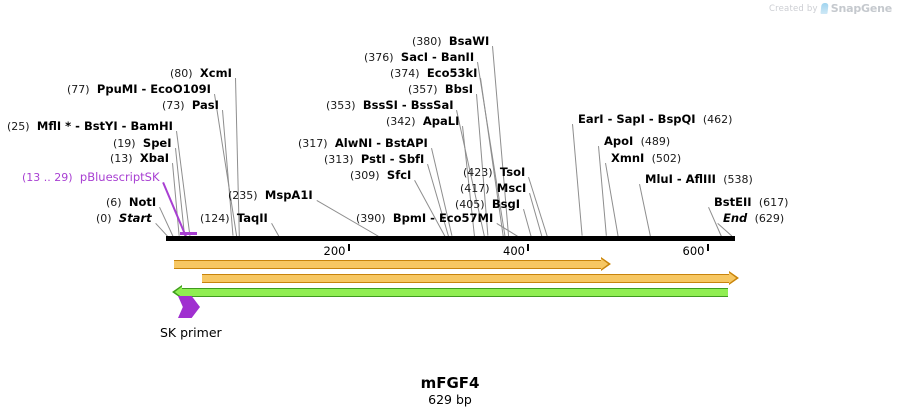 The image size is (900, 415). What do you see at coordinates (18, 126) in the screenshot?
I see `site-position: (25)` at bounding box center [18, 126].